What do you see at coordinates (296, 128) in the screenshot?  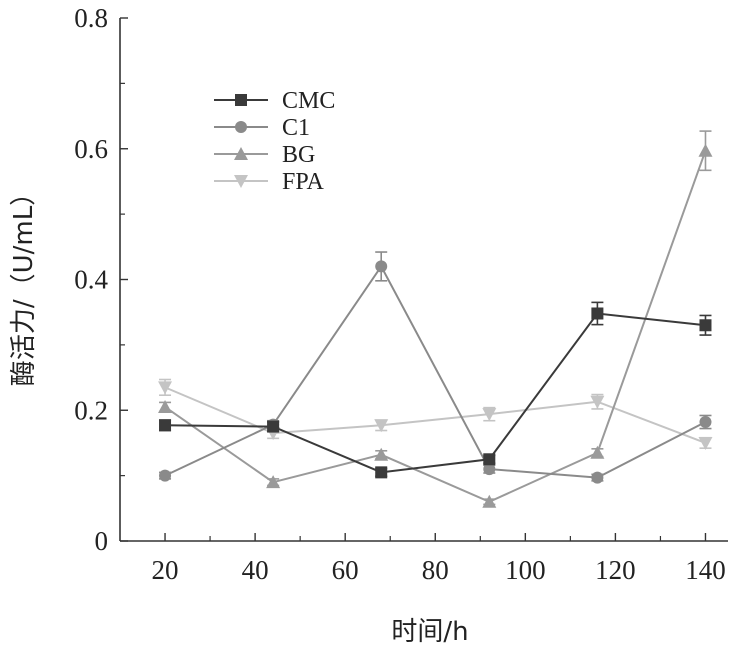 I see `legend-label: C1` at bounding box center [296, 128].